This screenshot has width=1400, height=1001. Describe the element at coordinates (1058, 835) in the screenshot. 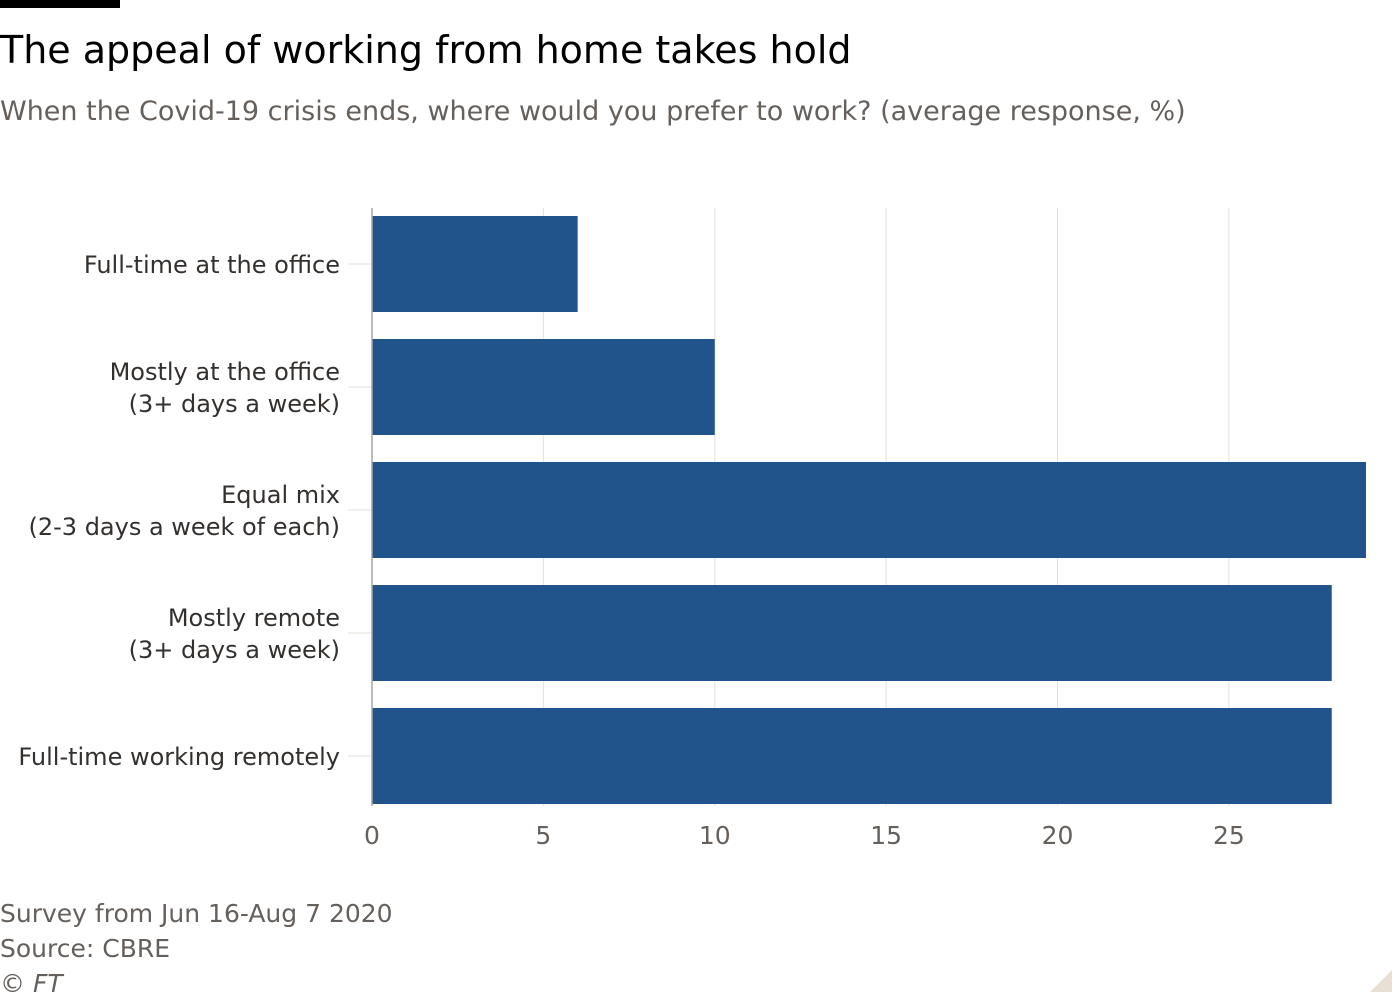

I see `x-tick-label: 20` at that location.